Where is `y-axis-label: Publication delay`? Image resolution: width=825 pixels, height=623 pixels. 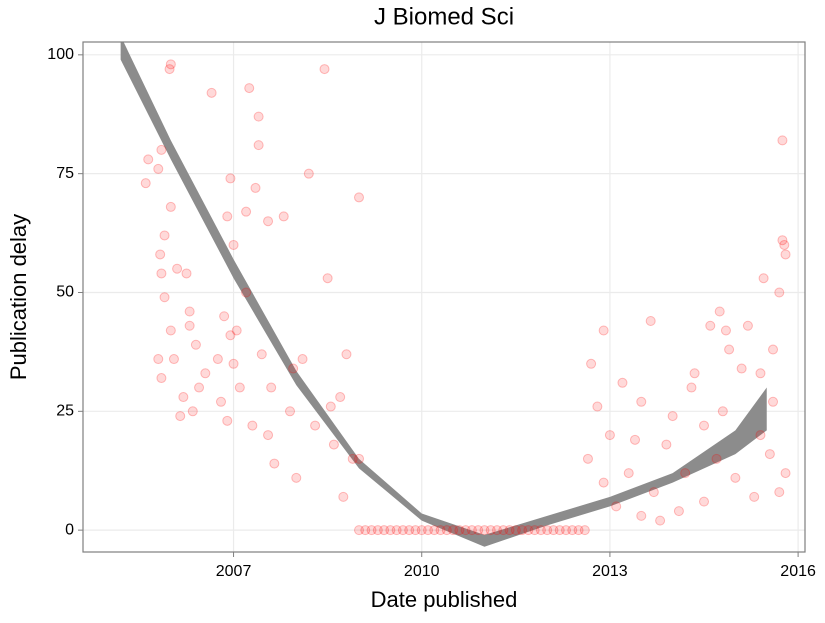 y-axis-label: Publication delay is located at coordinates (18, 297).